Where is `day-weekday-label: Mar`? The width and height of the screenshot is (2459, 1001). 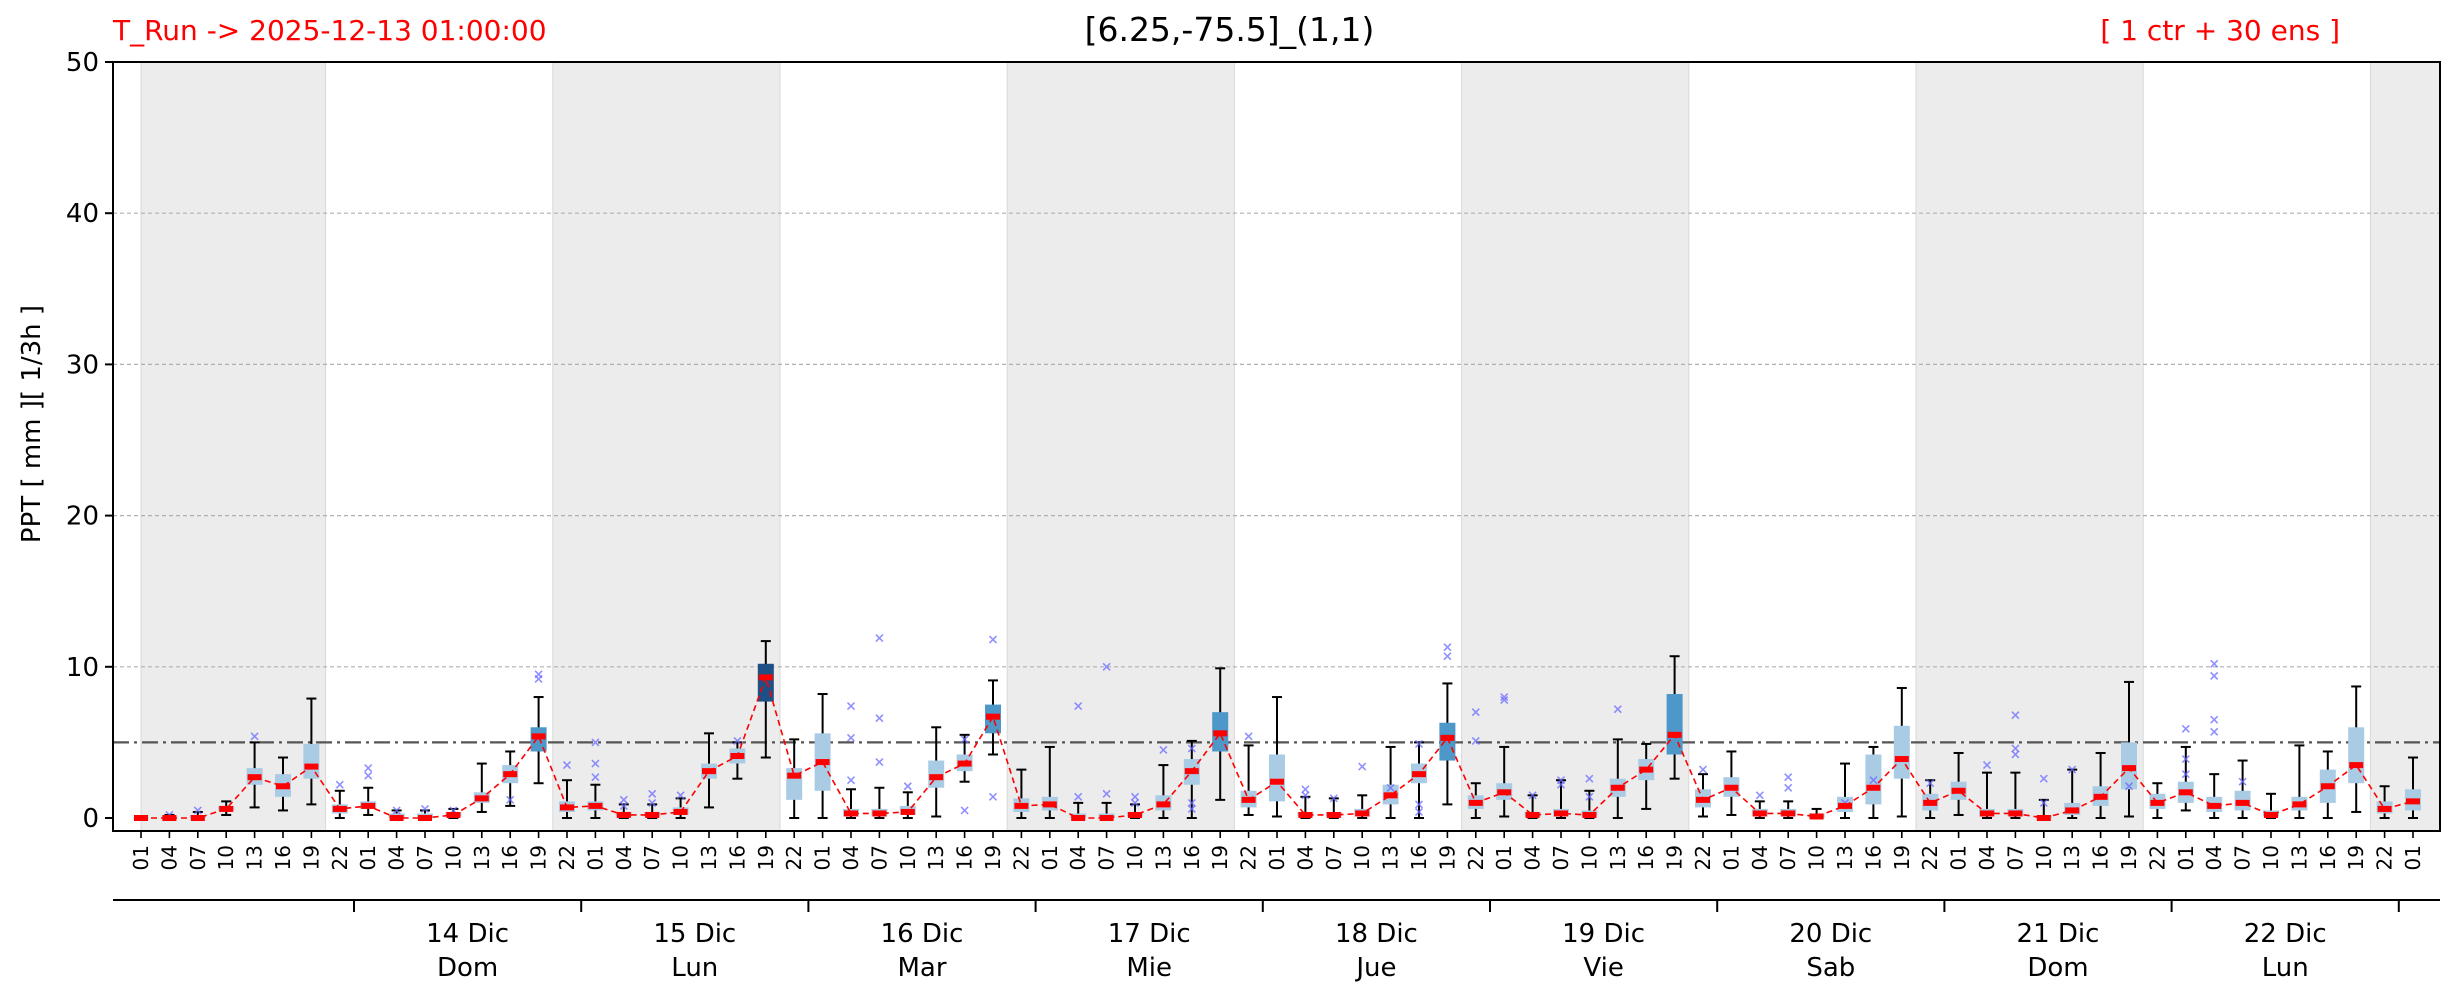 day-weekday-label: Mar is located at coordinates (921, 968).